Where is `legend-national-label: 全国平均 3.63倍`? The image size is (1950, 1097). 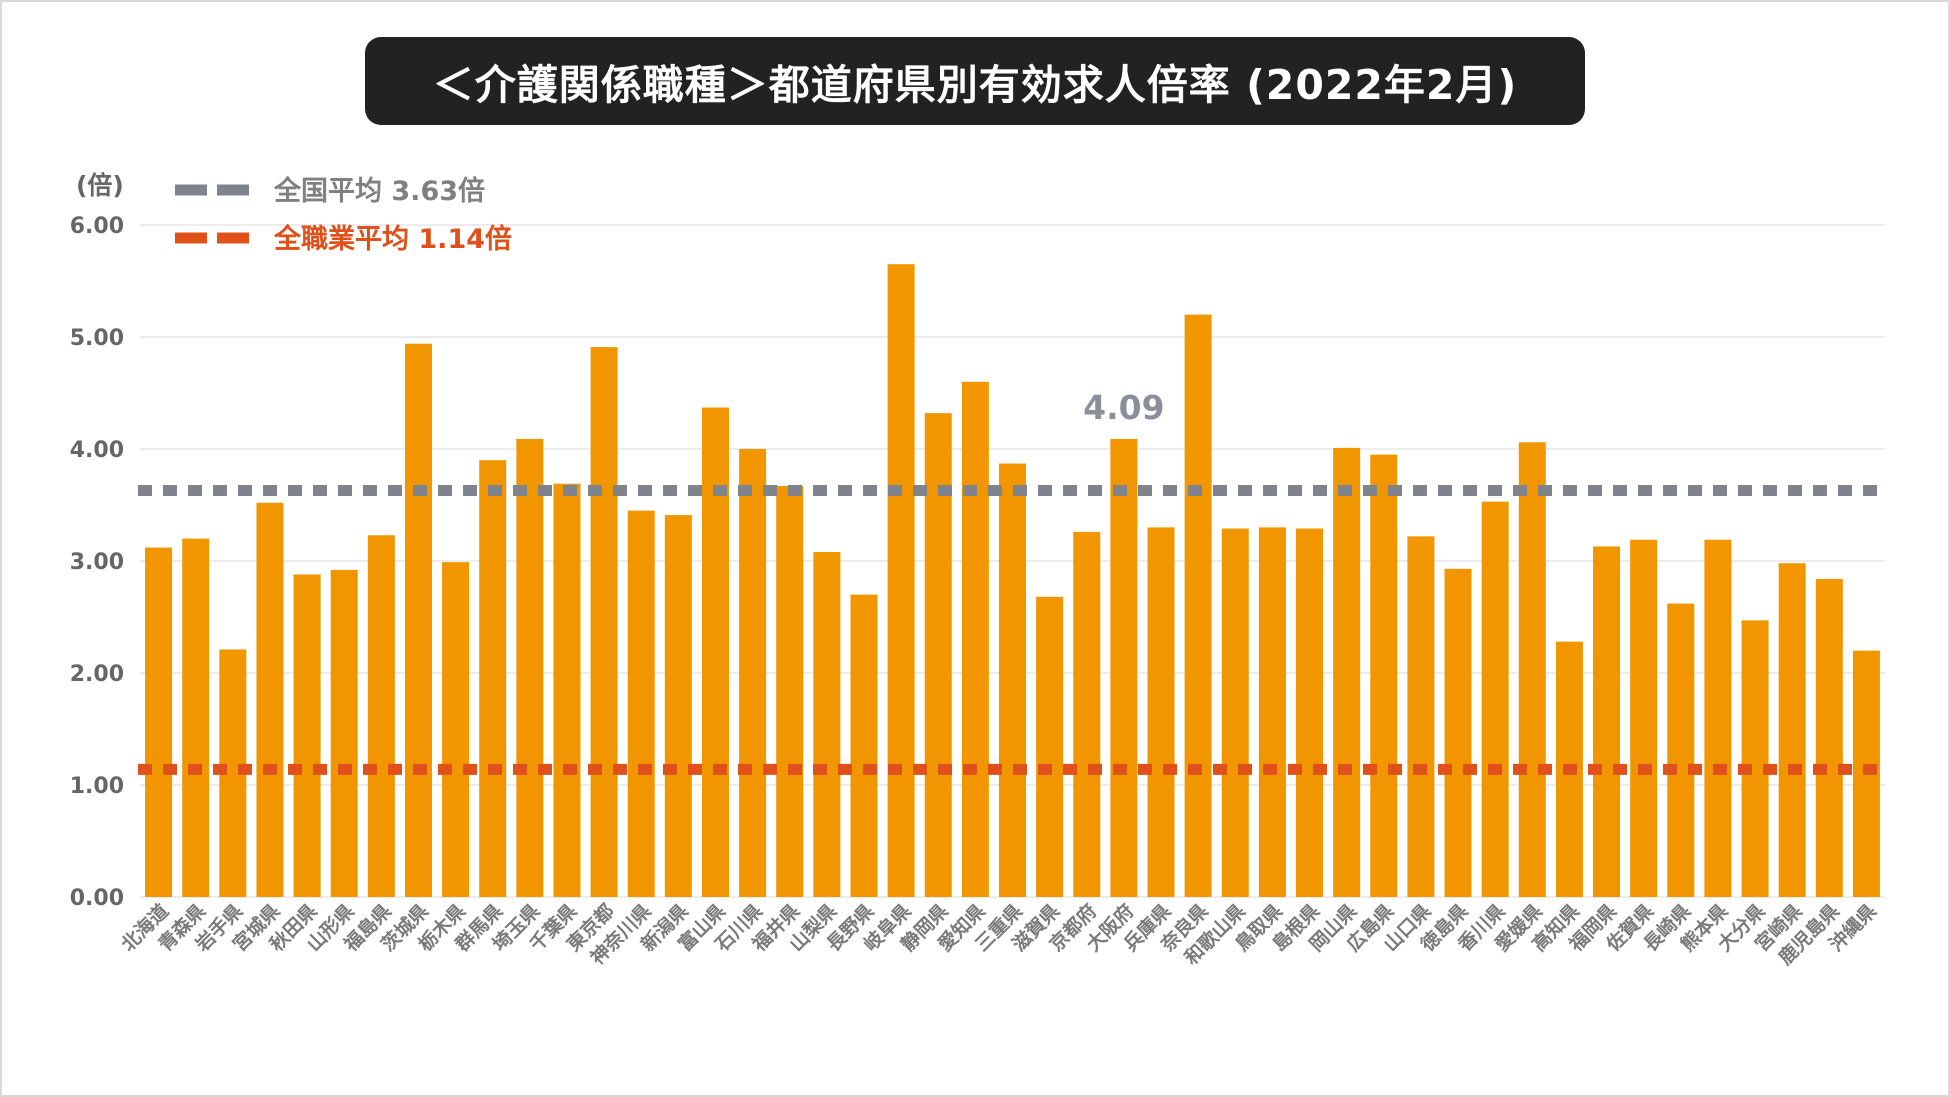 legend-national-label: 全国平均 3.63倍 is located at coordinates (379, 191).